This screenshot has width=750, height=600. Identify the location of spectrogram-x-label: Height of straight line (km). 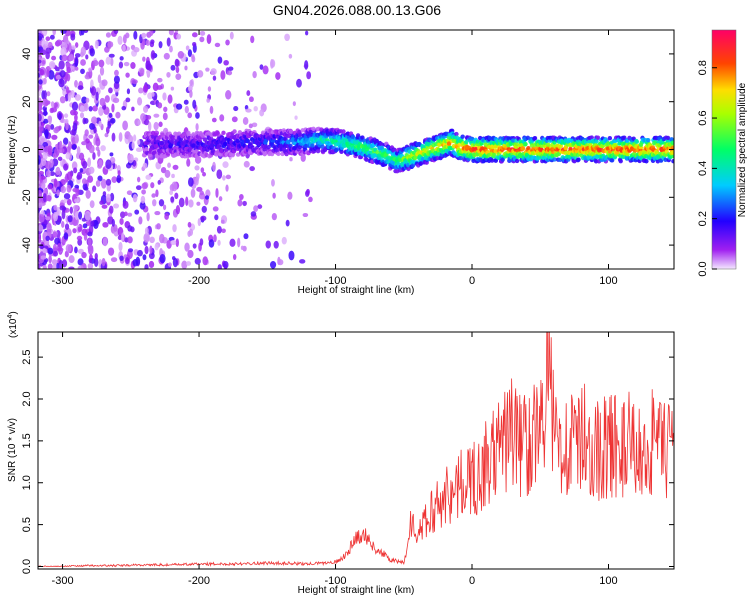
(356, 290).